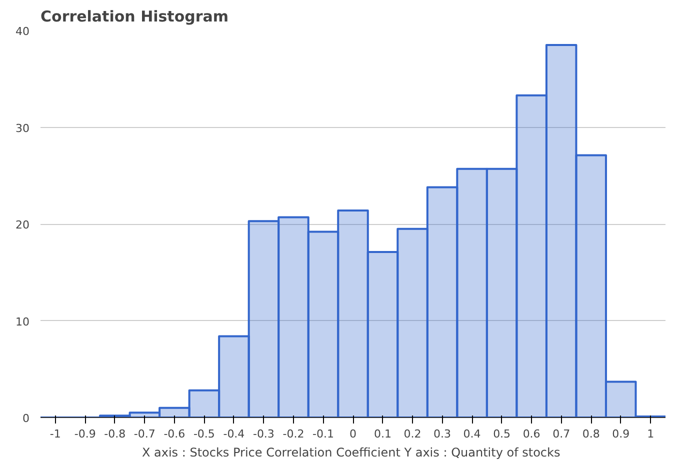 The width and height of the screenshot is (680, 462). Describe the element at coordinates (26, 418) in the screenshot. I see `y-tick-label: 0` at that location.